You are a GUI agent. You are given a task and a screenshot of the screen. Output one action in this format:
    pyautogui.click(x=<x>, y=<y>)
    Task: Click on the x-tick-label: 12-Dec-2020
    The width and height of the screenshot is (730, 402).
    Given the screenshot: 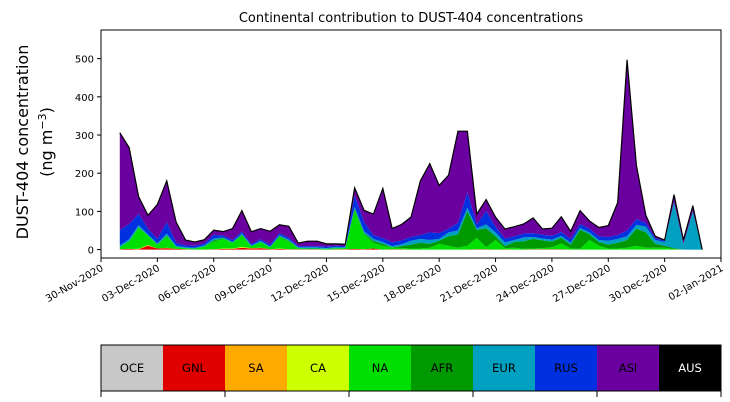 What is the action you would take?
    pyautogui.click(x=300, y=284)
    